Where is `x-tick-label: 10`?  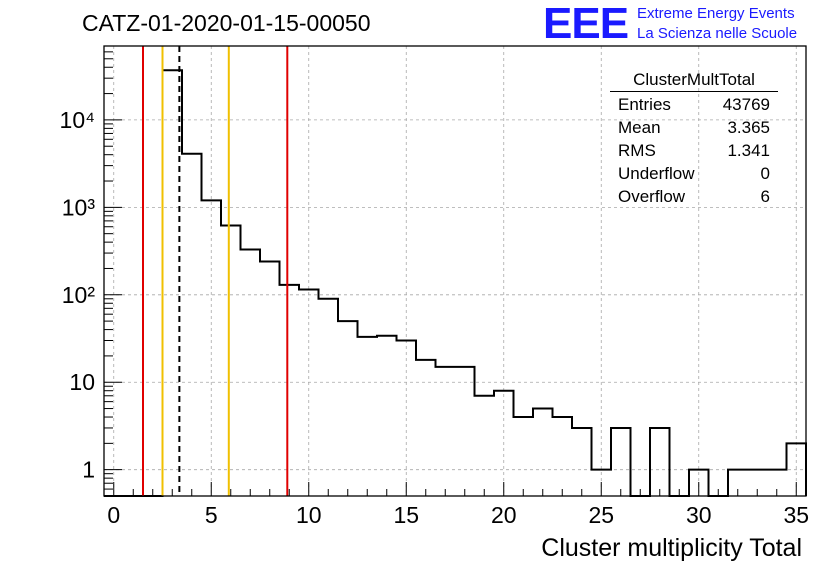
x-tick-label: 10 is located at coordinates (309, 515).